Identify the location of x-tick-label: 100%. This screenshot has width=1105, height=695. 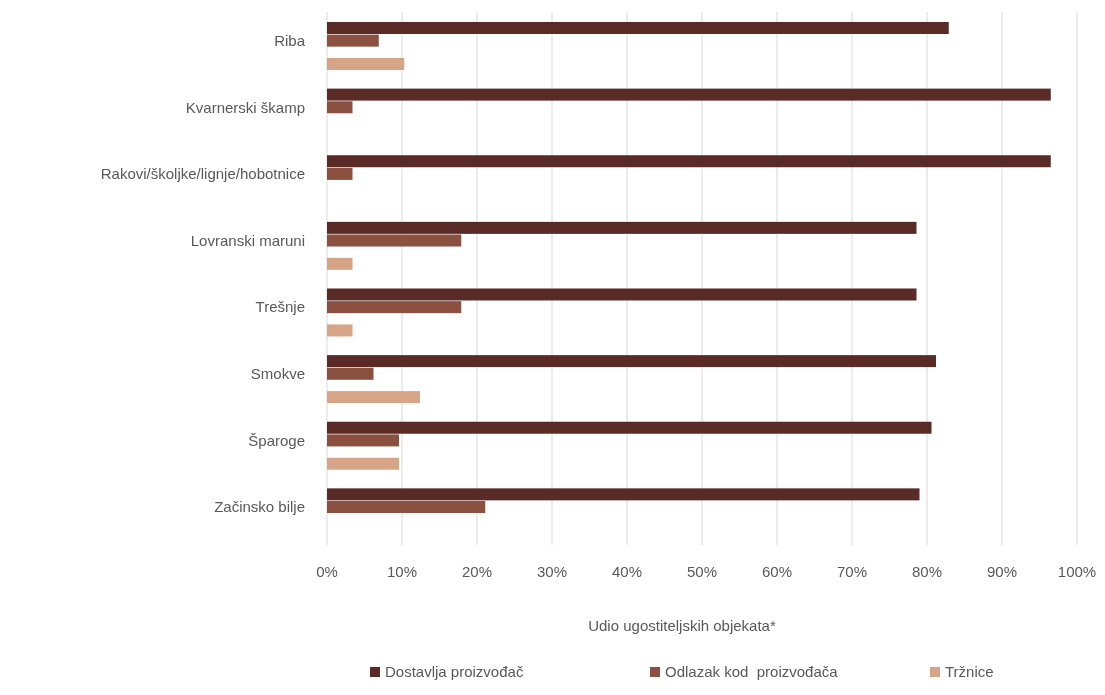
(1077, 571).